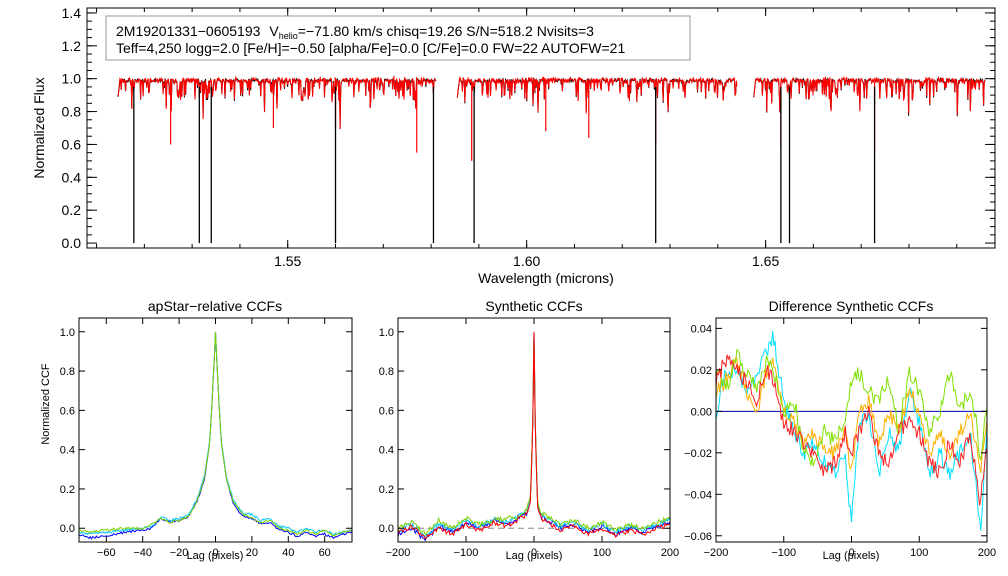 This screenshot has height=576, width=1008. Describe the element at coordinates (72, 13) in the screenshot. I see `spectrum-ytick-label-8: 1.4` at that location.